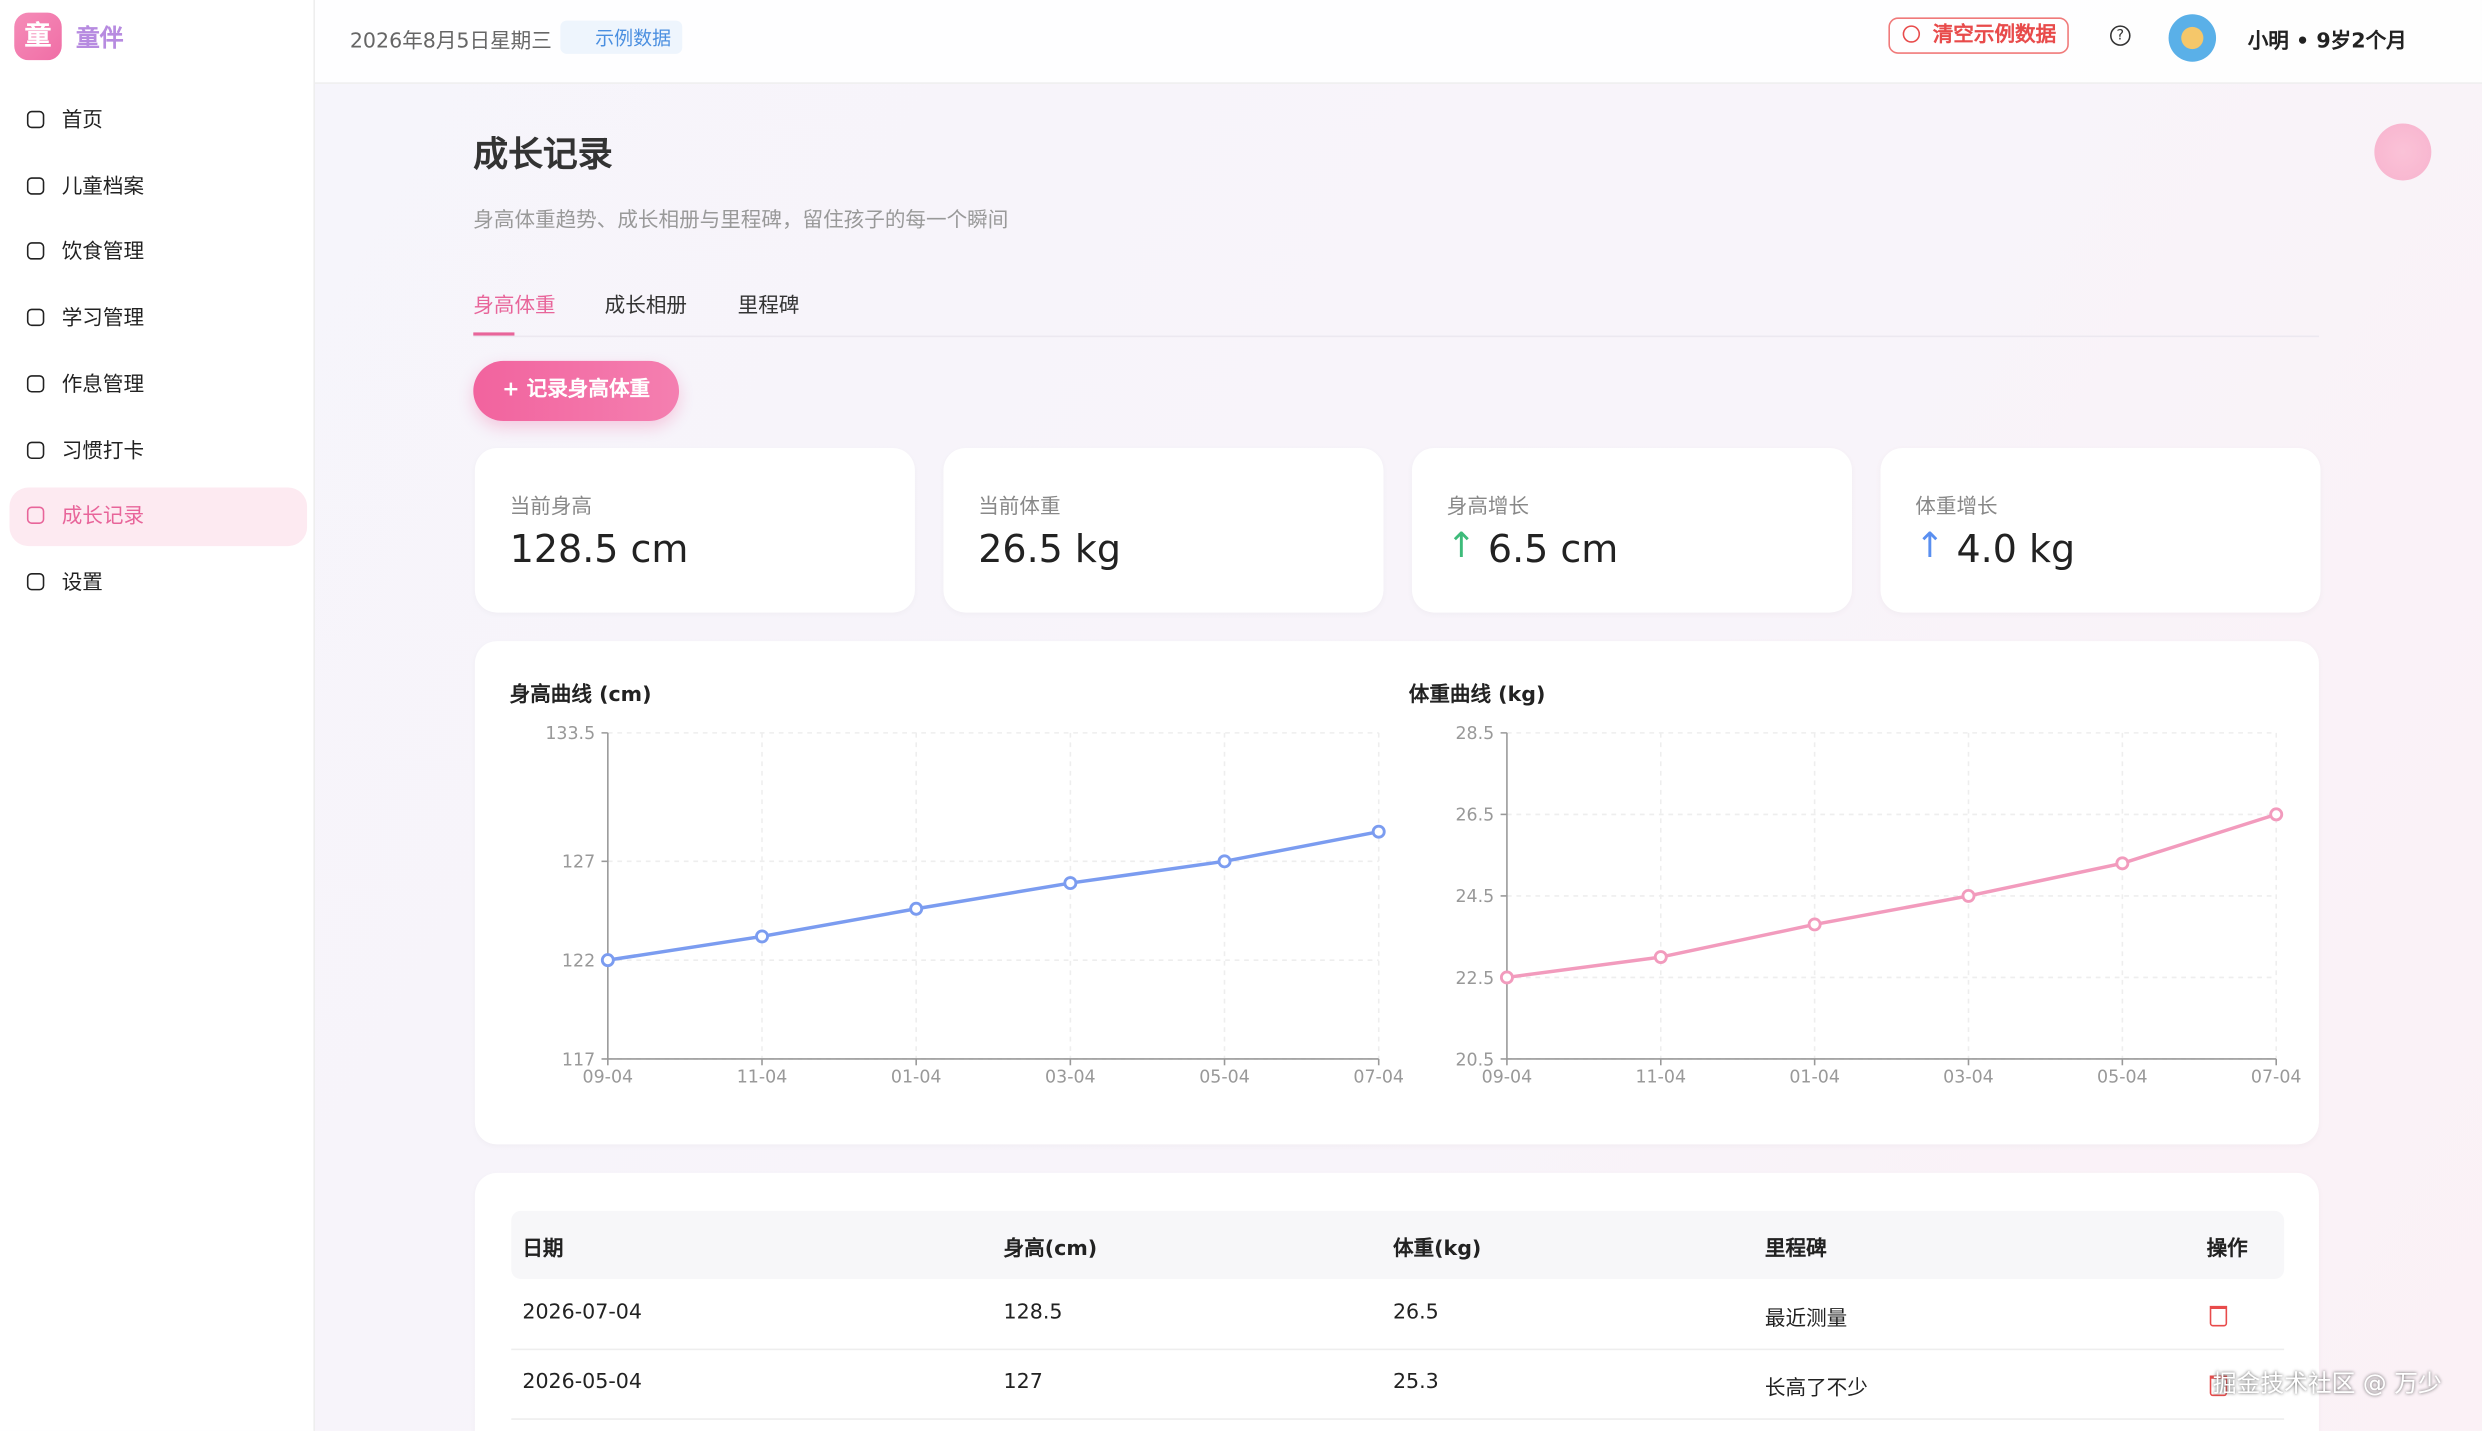 The width and height of the screenshot is (2482, 1431). I want to click on table-header: 身高(cm), so click(1050, 1249).